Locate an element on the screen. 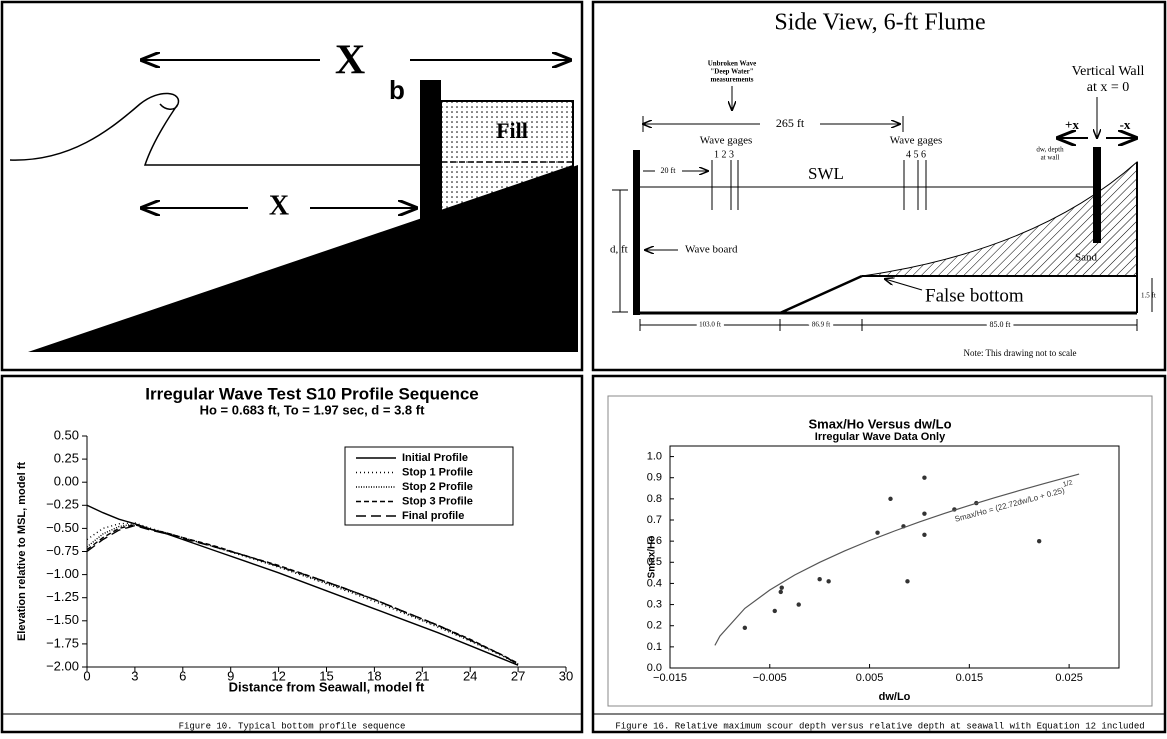 This screenshot has height=739, width=1167. legend-label: Final profile is located at coordinates (433, 516).